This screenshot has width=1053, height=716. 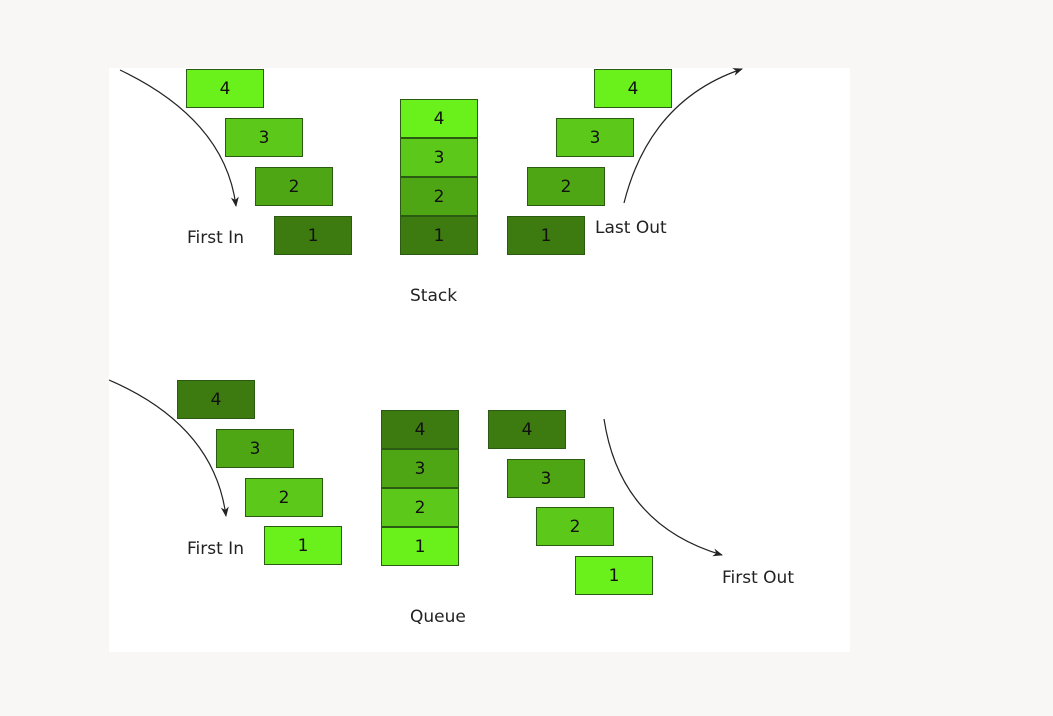 What do you see at coordinates (439, 157) in the screenshot?
I see `stack-column-box-3: 3` at bounding box center [439, 157].